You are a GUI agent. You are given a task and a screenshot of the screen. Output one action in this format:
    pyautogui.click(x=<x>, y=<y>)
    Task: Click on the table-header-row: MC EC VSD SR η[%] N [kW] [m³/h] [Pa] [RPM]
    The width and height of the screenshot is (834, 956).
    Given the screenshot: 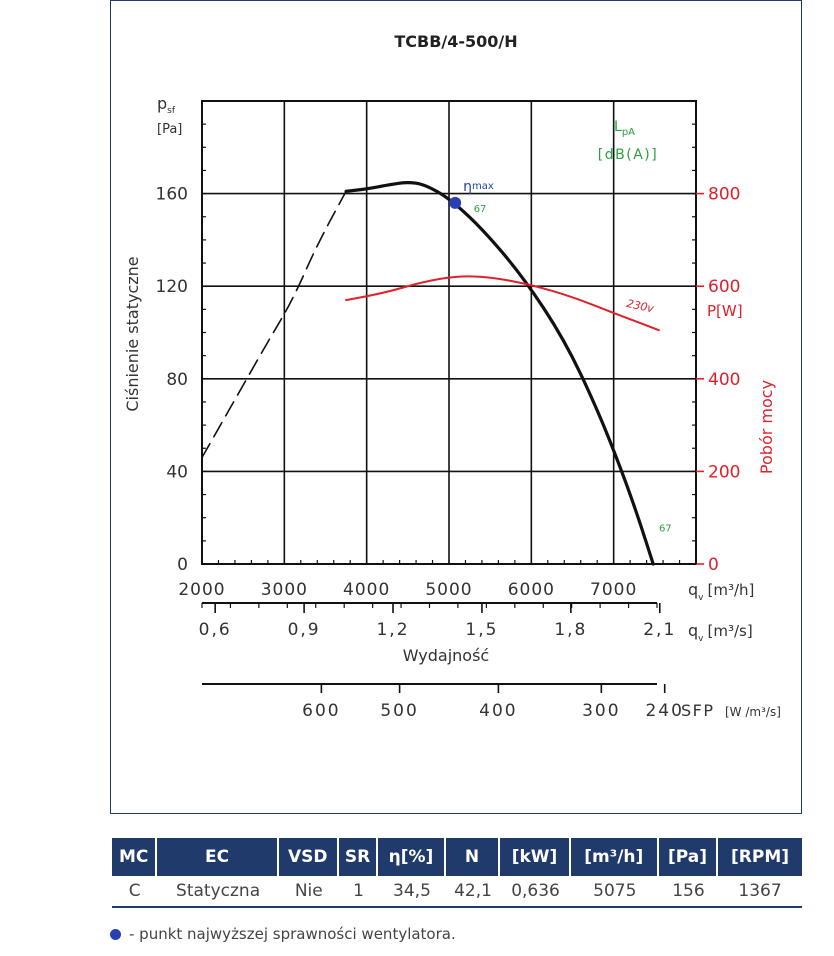 What is the action you would take?
    pyautogui.click(x=457, y=857)
    